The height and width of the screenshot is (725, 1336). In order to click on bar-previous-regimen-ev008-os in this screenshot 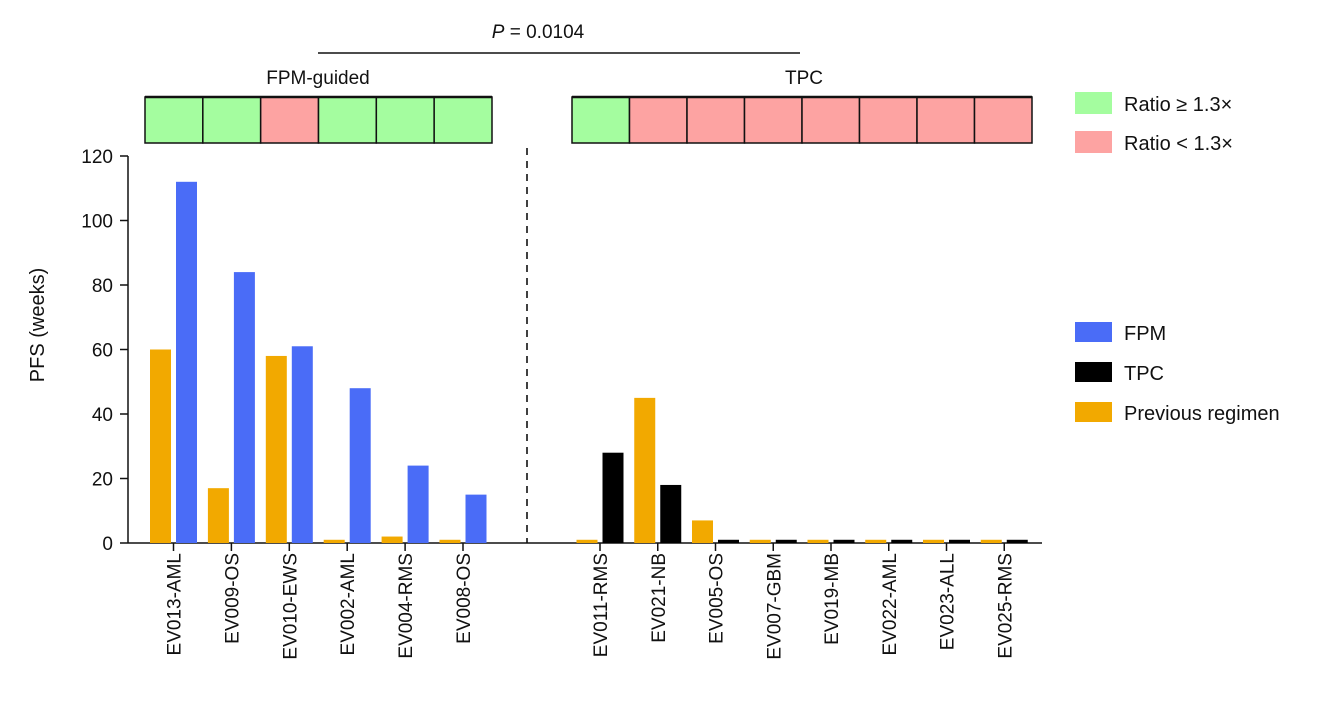, I will do `click(450, 541)`.